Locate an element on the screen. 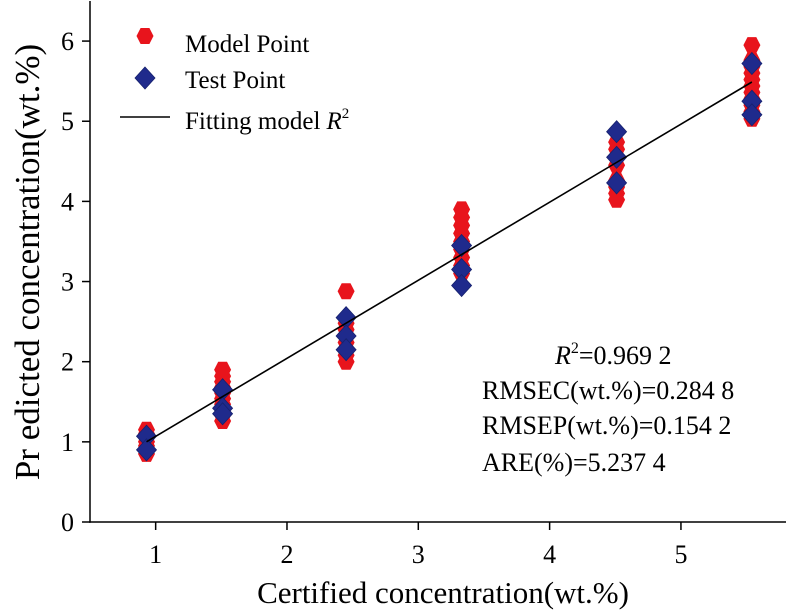 This screenshot has height=613, width=800. y-tick-label: 0 is located at coordinates (67, 522).